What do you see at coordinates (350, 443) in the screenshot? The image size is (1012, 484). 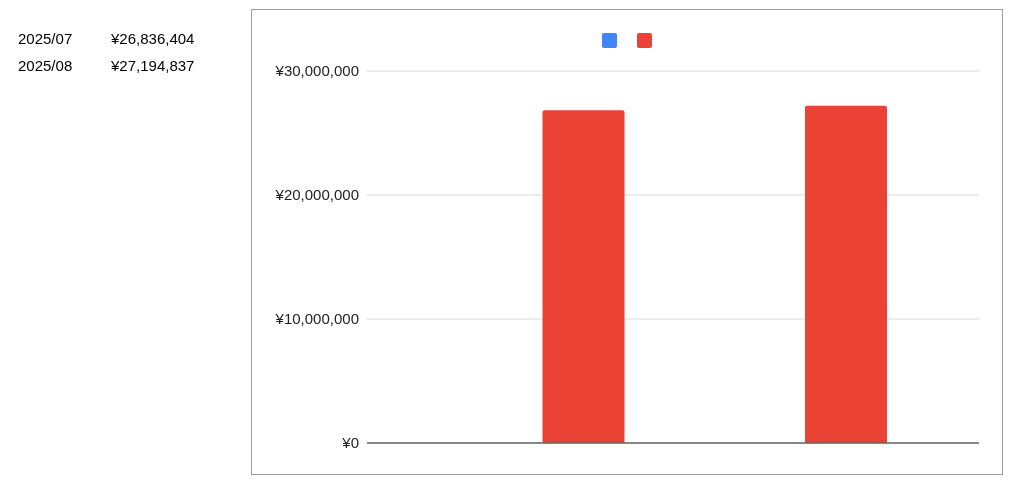 I see `y-tick-label: ¥0` at bounding box center [350, 443].